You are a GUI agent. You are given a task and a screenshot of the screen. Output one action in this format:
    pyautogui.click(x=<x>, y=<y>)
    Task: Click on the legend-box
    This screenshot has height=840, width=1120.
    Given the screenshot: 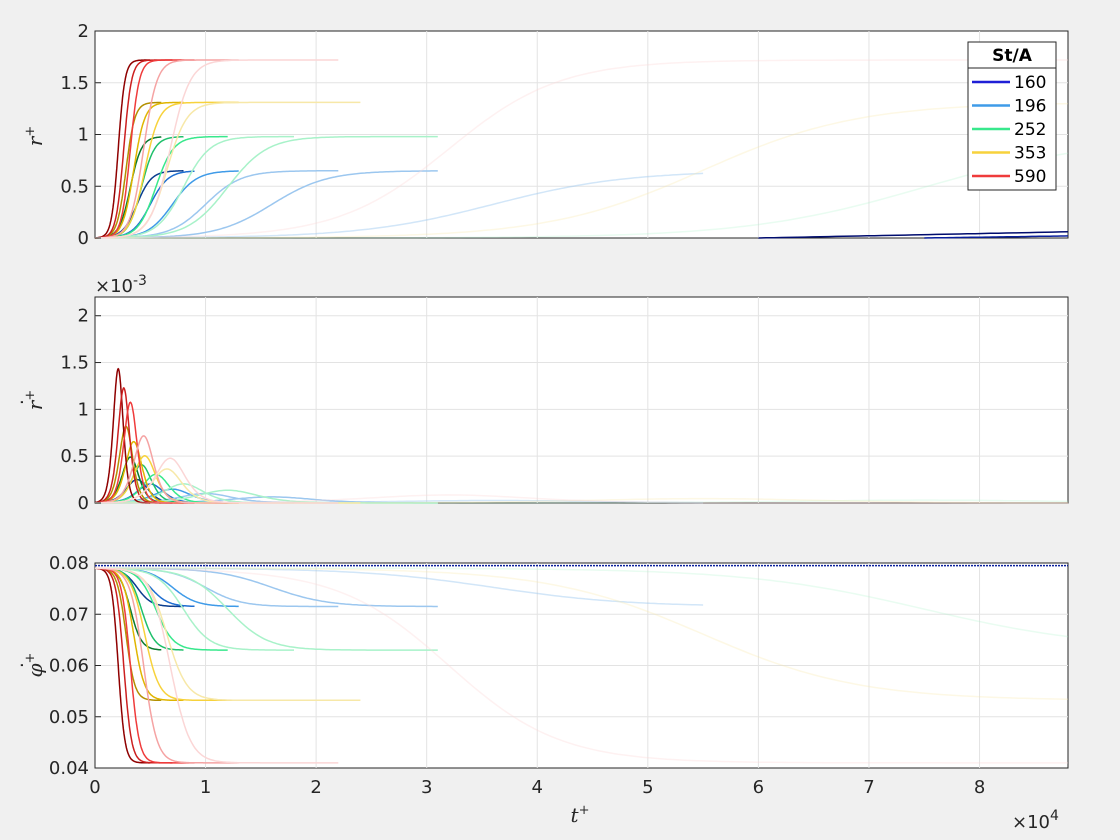 What is the action you would take?
    pyautogui.click(x=1012, y=116)
    